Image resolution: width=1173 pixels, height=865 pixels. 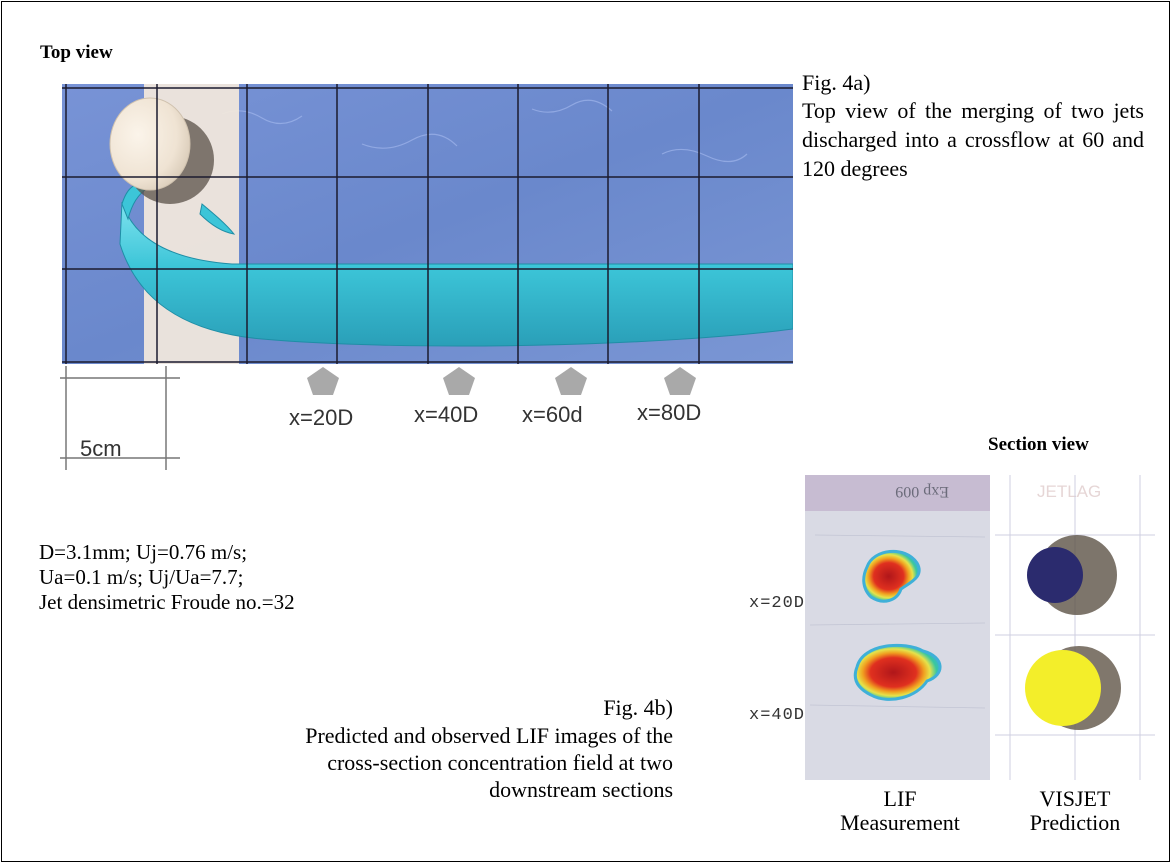 I want to click on col-caption-visjet: VISJET Prediction, so click(x=1075, y=811).